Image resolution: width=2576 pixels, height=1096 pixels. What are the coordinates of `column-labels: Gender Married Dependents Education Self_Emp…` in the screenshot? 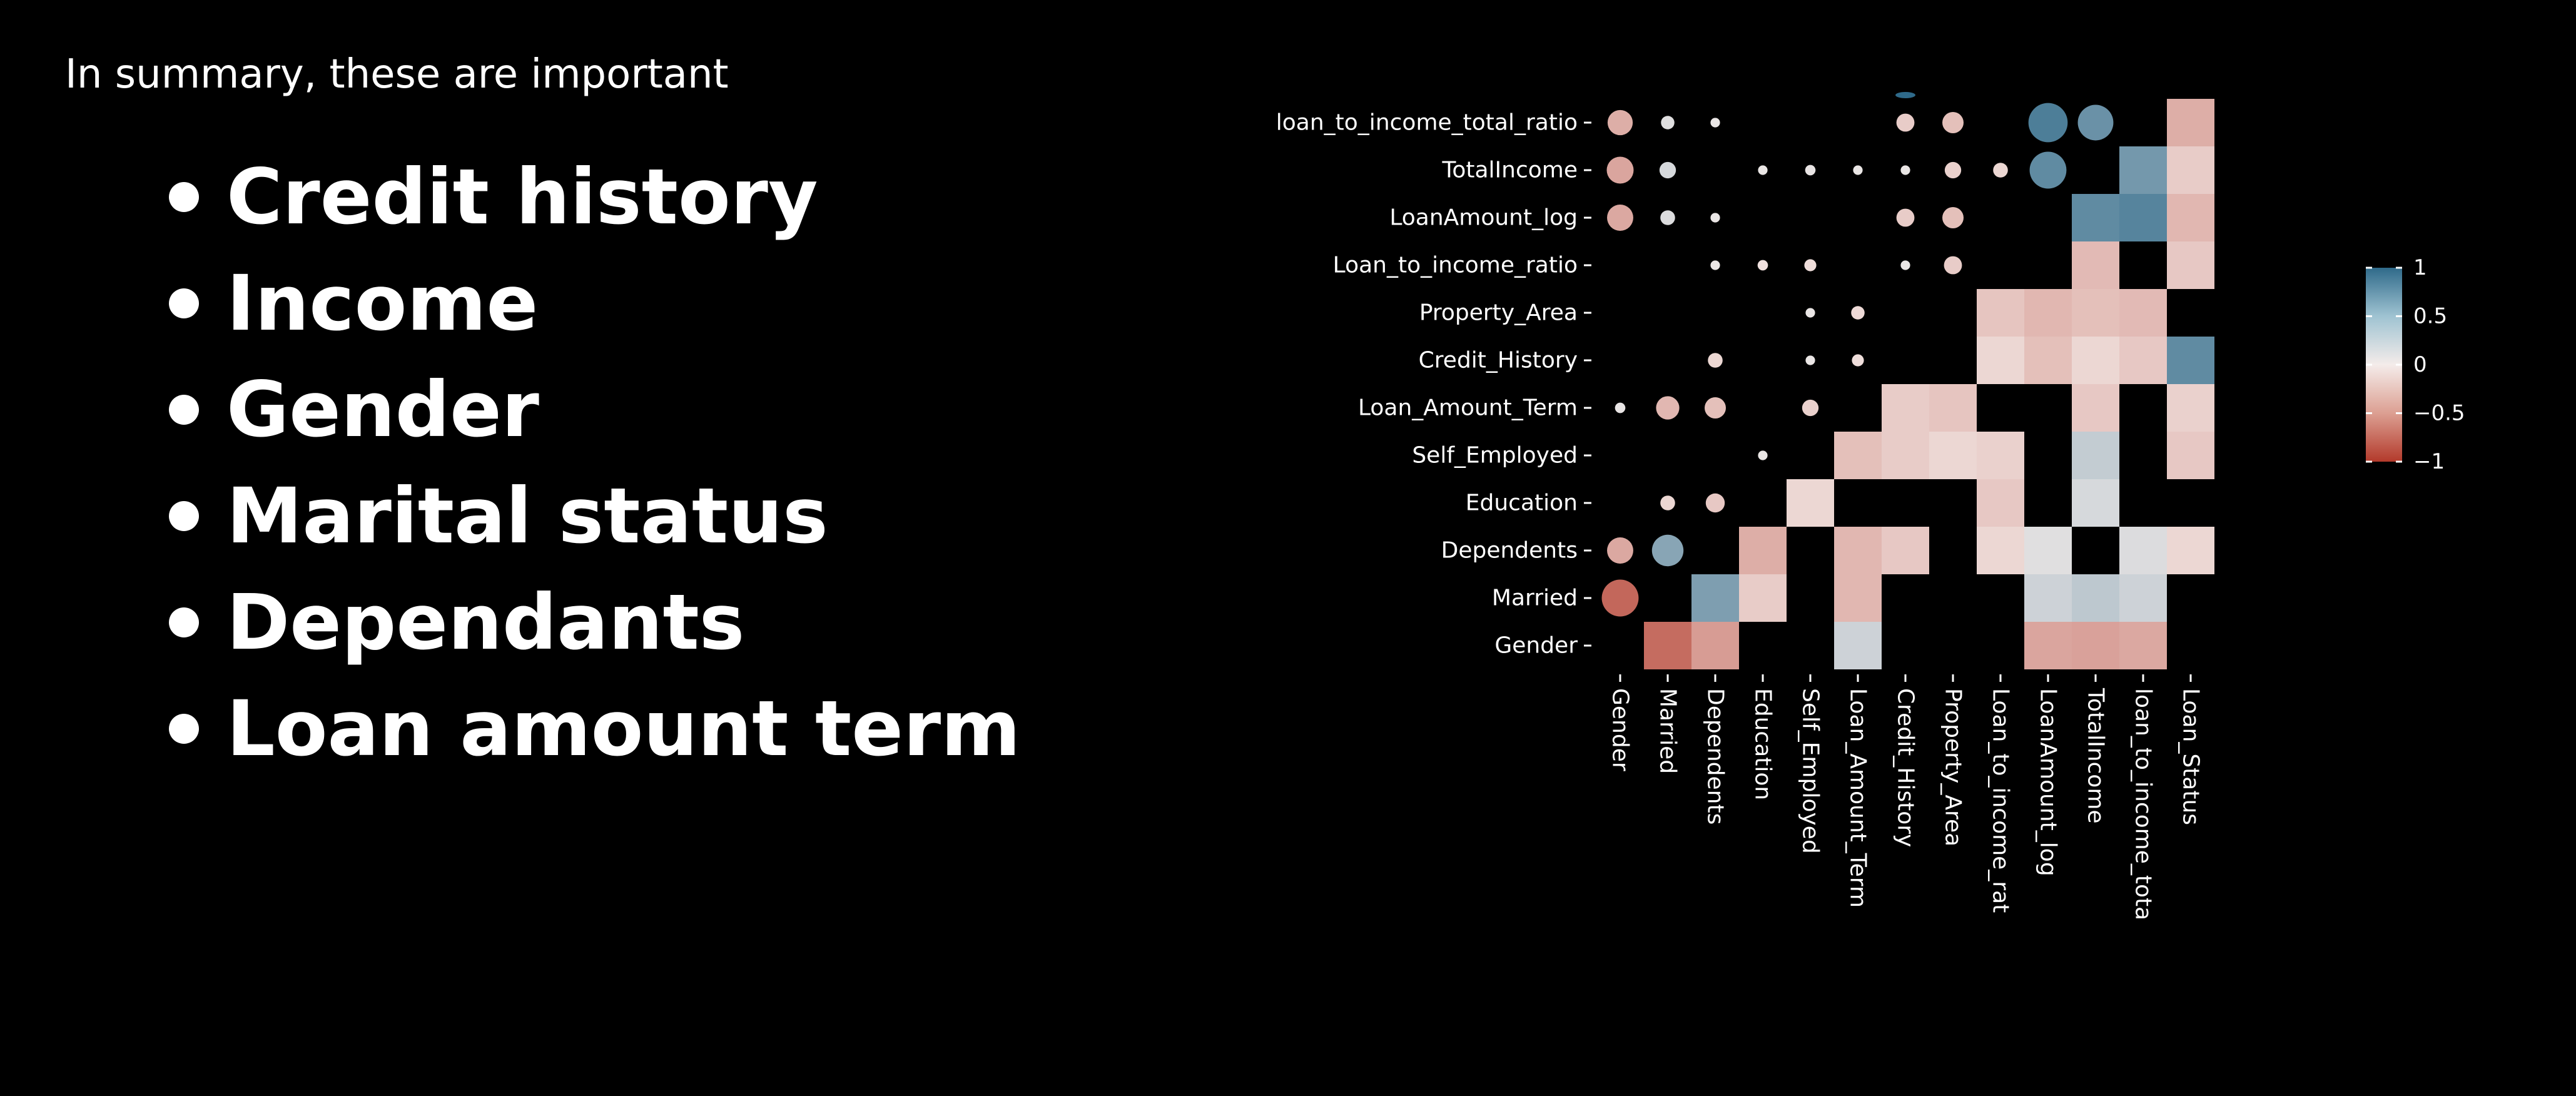 It's located at (1906, 797).